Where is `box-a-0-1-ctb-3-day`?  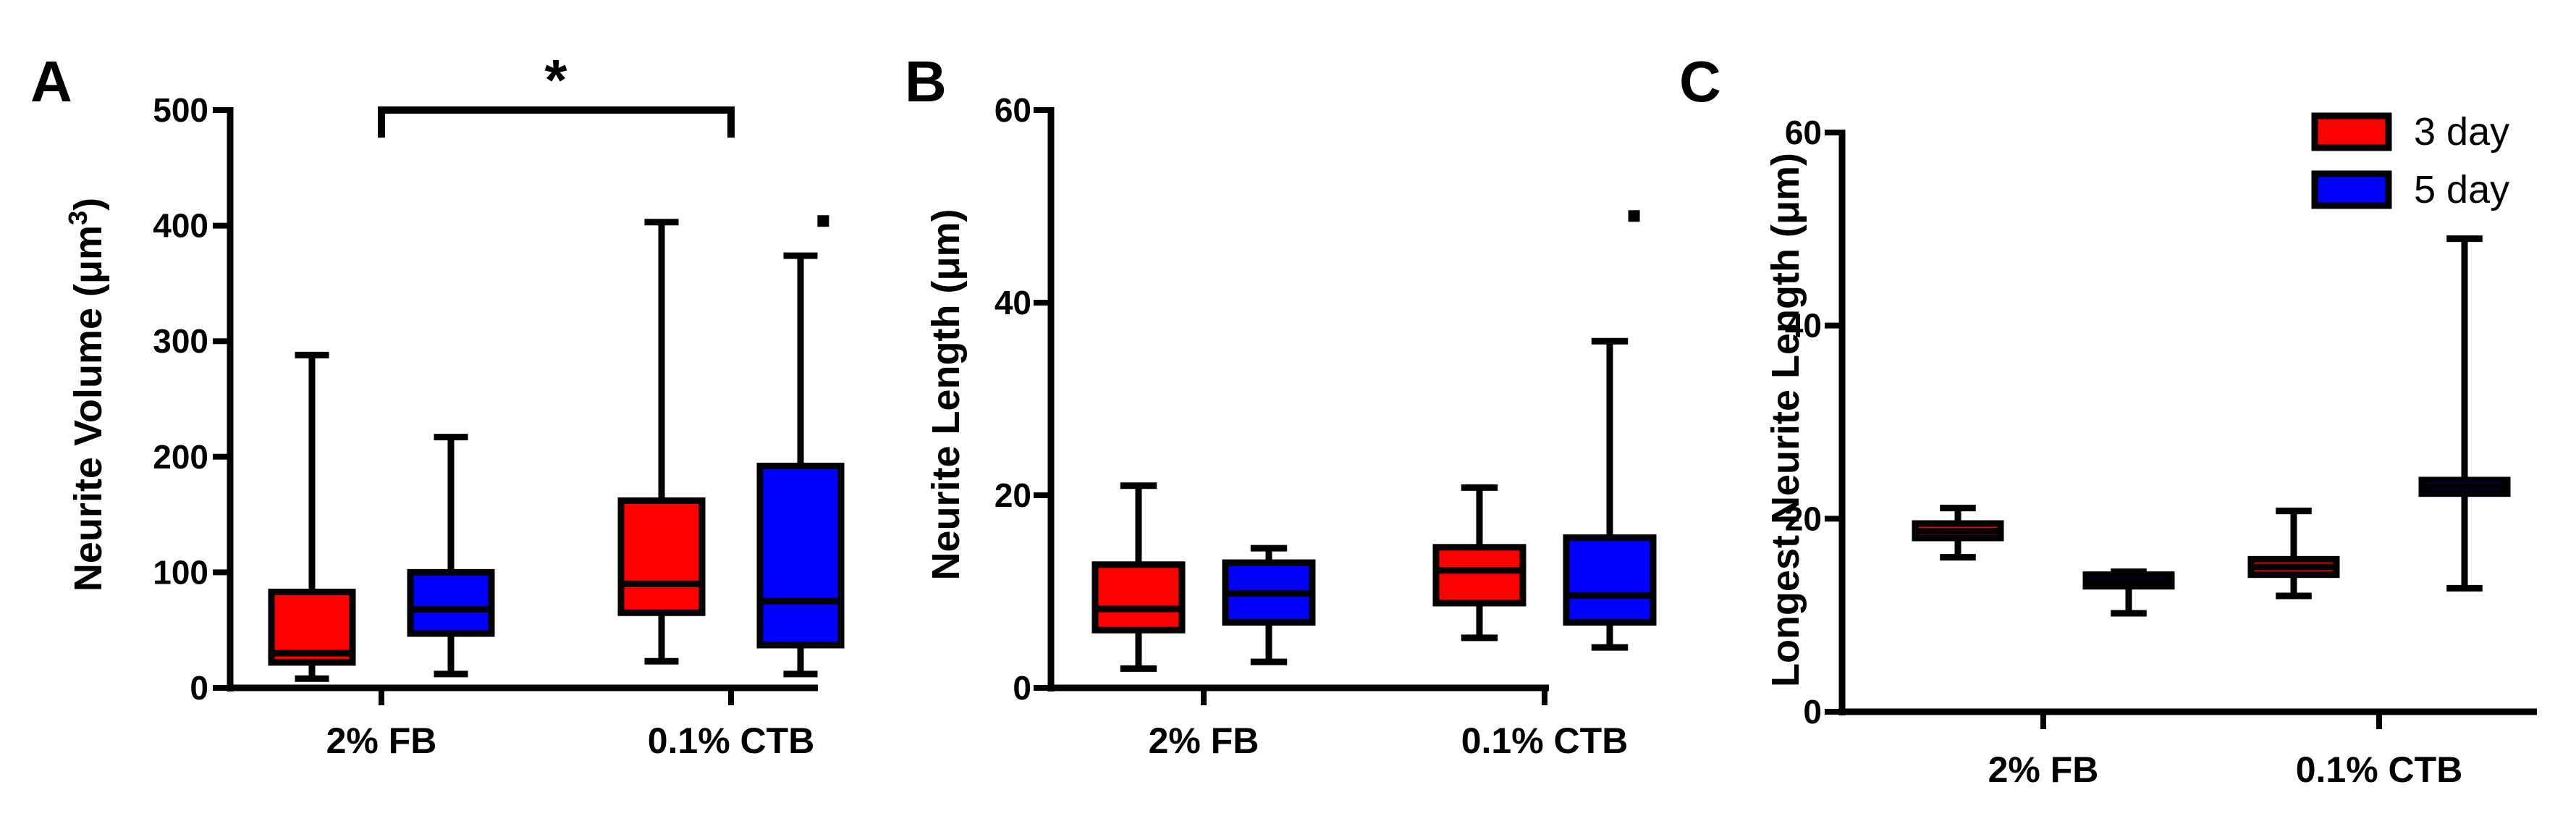 box-a-0-1-ctb-3-day is located at coordinates (661, 442).